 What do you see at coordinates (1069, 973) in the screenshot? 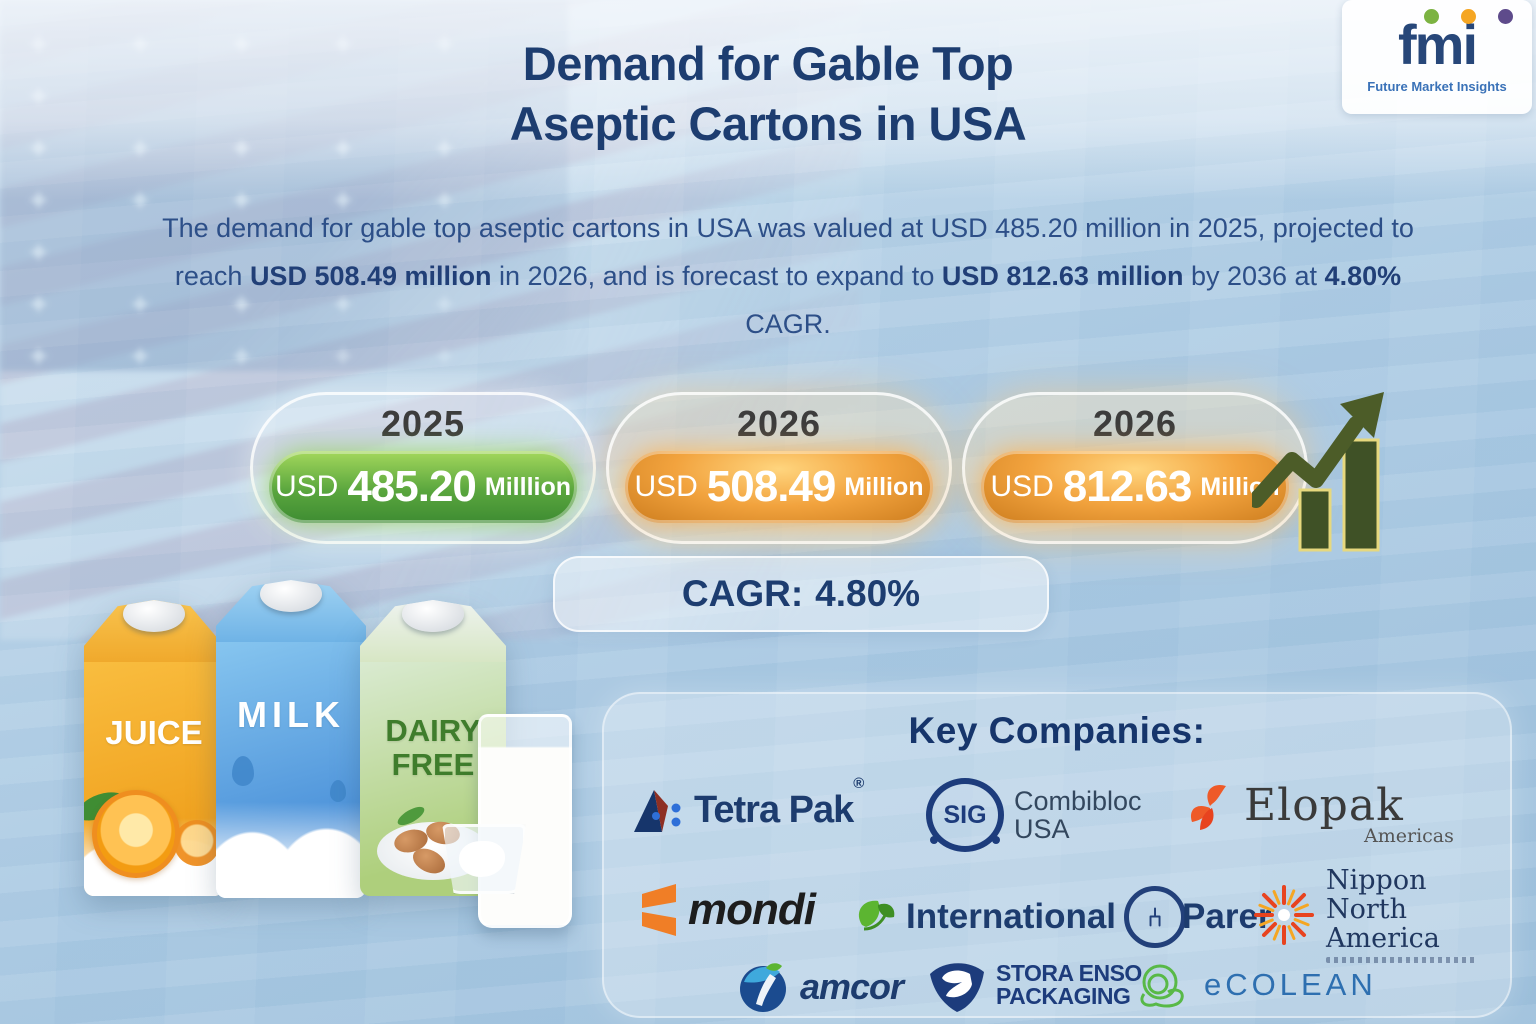
I see `stora-enso-line1: STORA ENSO` at bounding box center [1069, 973].